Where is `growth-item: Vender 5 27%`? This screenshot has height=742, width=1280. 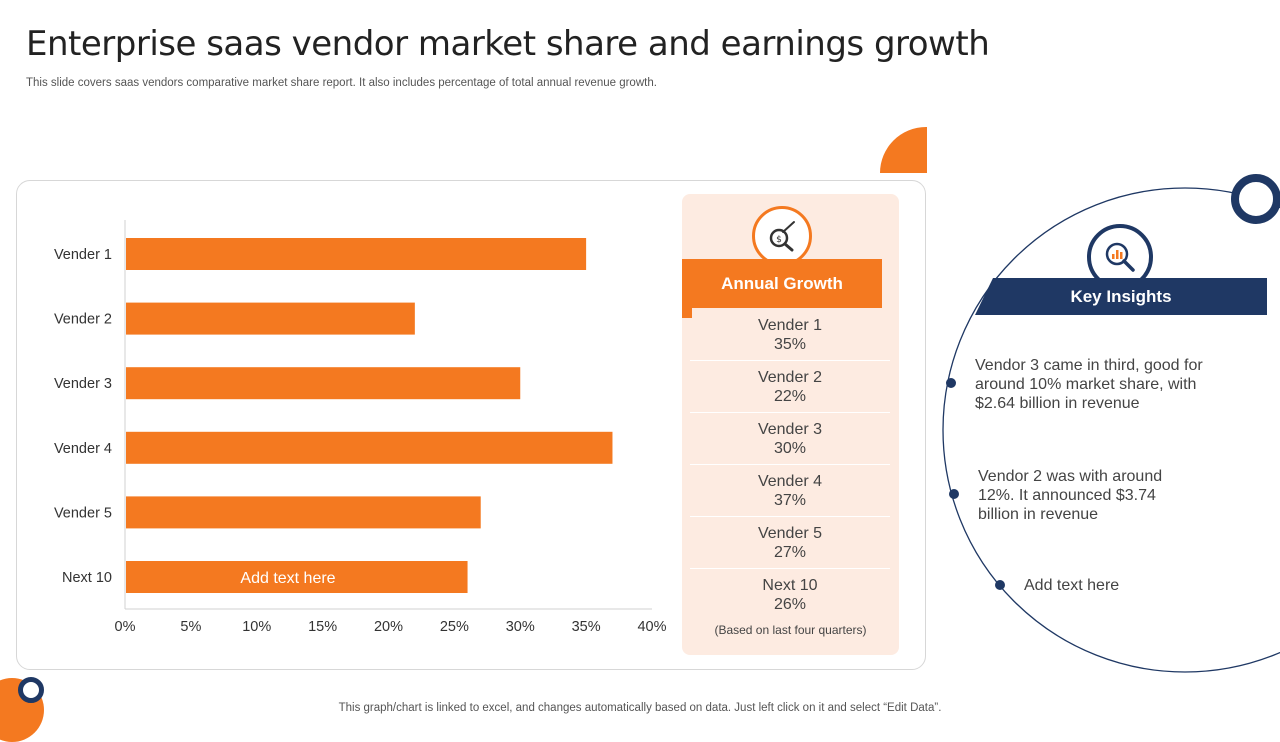 growth-item: Vender 5 27% is located at coordinates (790, 543).